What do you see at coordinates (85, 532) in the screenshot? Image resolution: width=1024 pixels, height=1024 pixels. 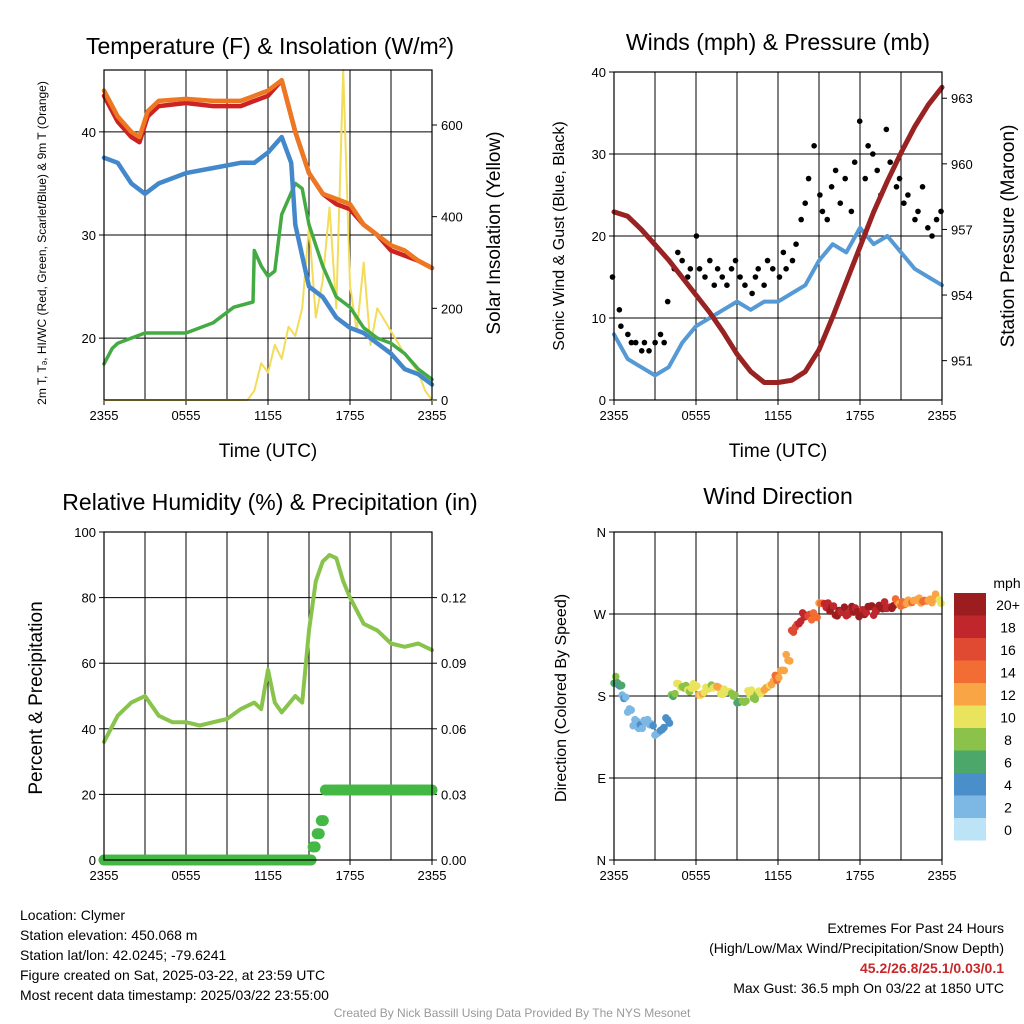 I see `y-tick-label: 100` at bounding box center [85, 532].